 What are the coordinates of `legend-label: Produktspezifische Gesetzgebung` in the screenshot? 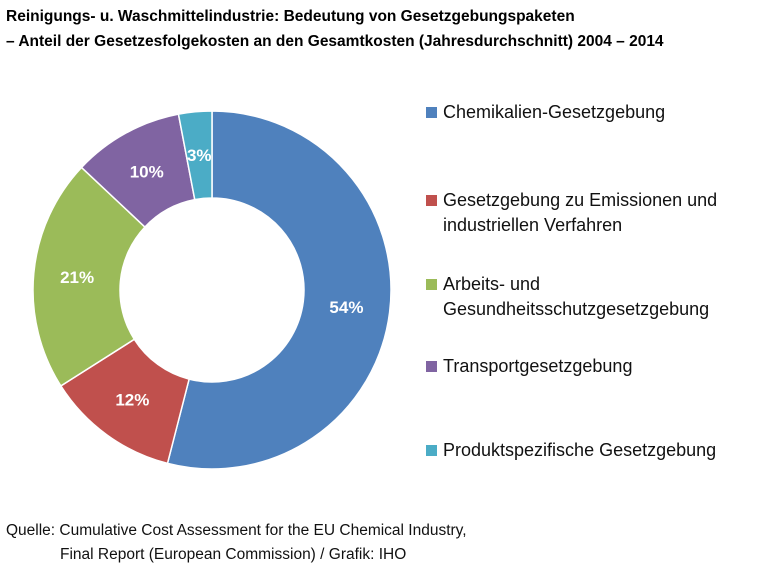 It's located at (579, 450).